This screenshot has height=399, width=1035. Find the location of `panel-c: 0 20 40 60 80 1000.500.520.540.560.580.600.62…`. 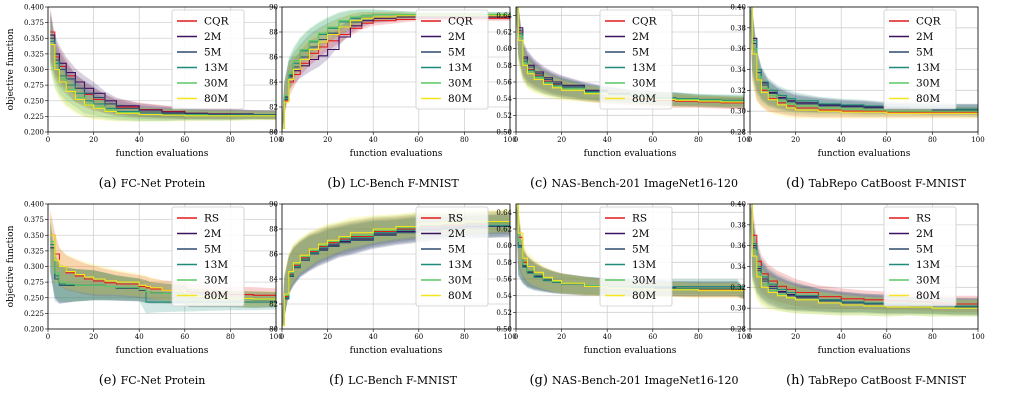

panel-c: 0 20 40 60 80 1000.500.520.540.560.580.600.62… is located at coordinates (623, 98).